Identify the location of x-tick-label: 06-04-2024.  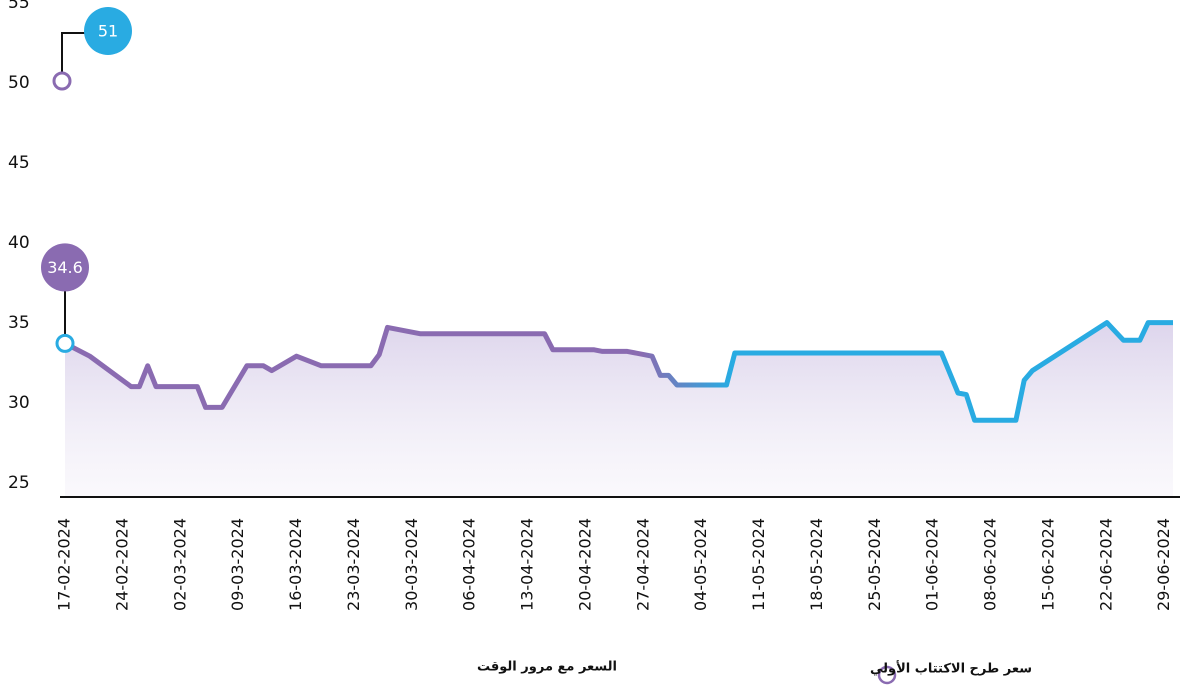
(469, 564).